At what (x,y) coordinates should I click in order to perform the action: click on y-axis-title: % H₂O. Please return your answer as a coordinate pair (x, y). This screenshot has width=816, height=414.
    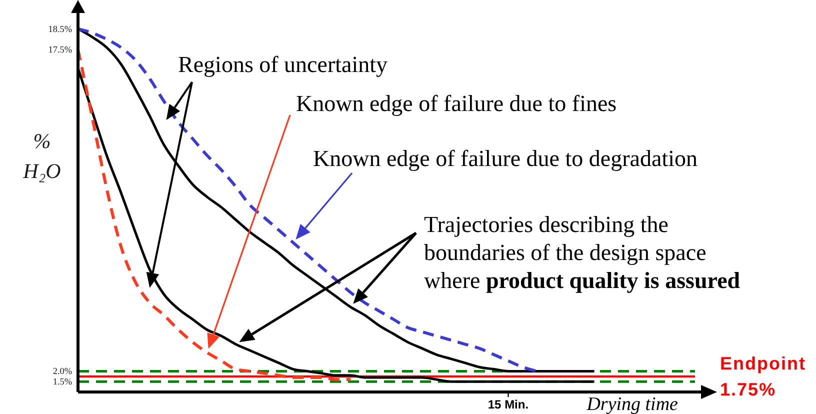
    Looking at the image, I should click on (41, 156).